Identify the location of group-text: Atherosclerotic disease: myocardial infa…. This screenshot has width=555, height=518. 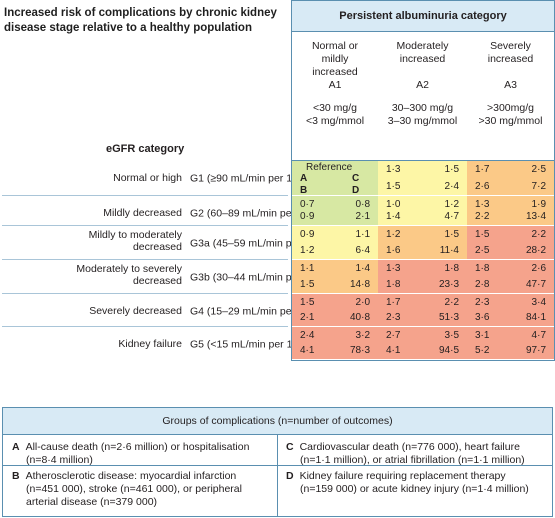
(131, 476).